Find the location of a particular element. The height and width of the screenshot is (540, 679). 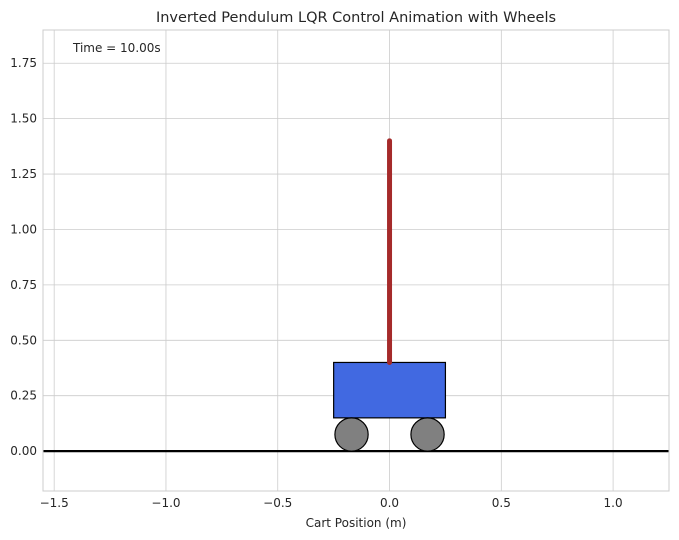

y-tick-label: 1.00 is located at coordinates (23, 229).